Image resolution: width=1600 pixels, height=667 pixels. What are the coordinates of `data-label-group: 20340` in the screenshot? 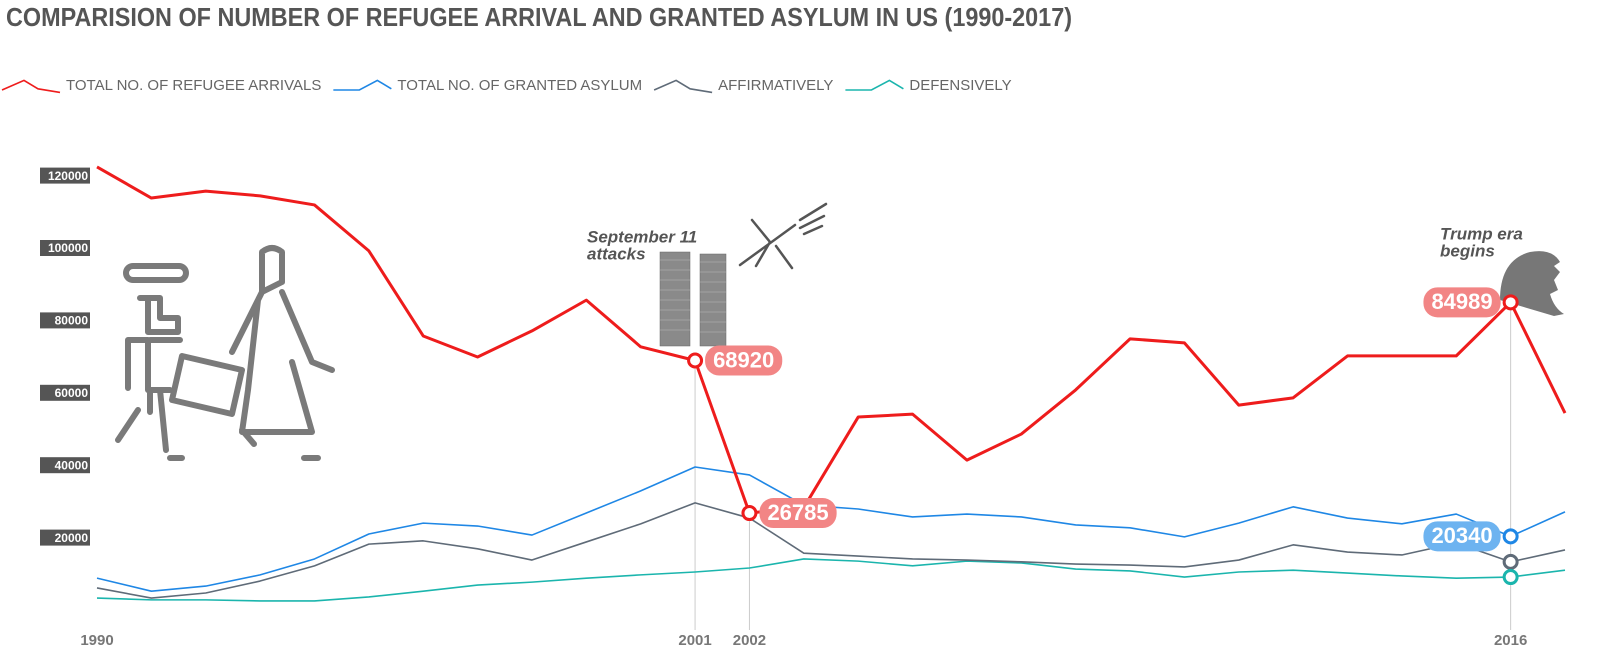 It's located at (1462, 536).